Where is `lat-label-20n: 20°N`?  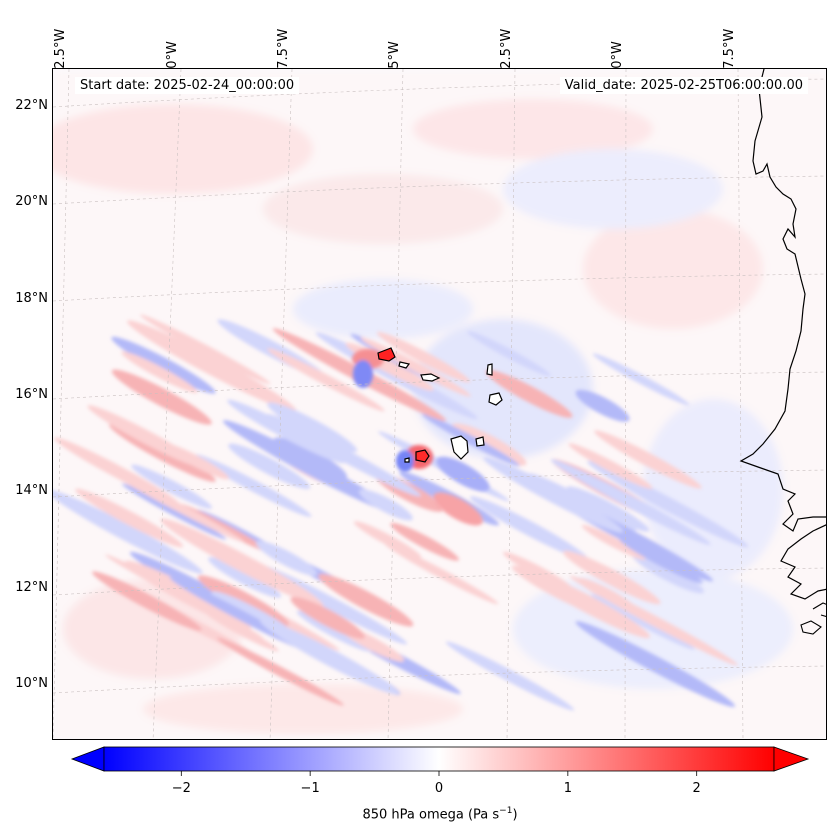 lat-label-20n: 20°N is located at coordinates (31, 201).